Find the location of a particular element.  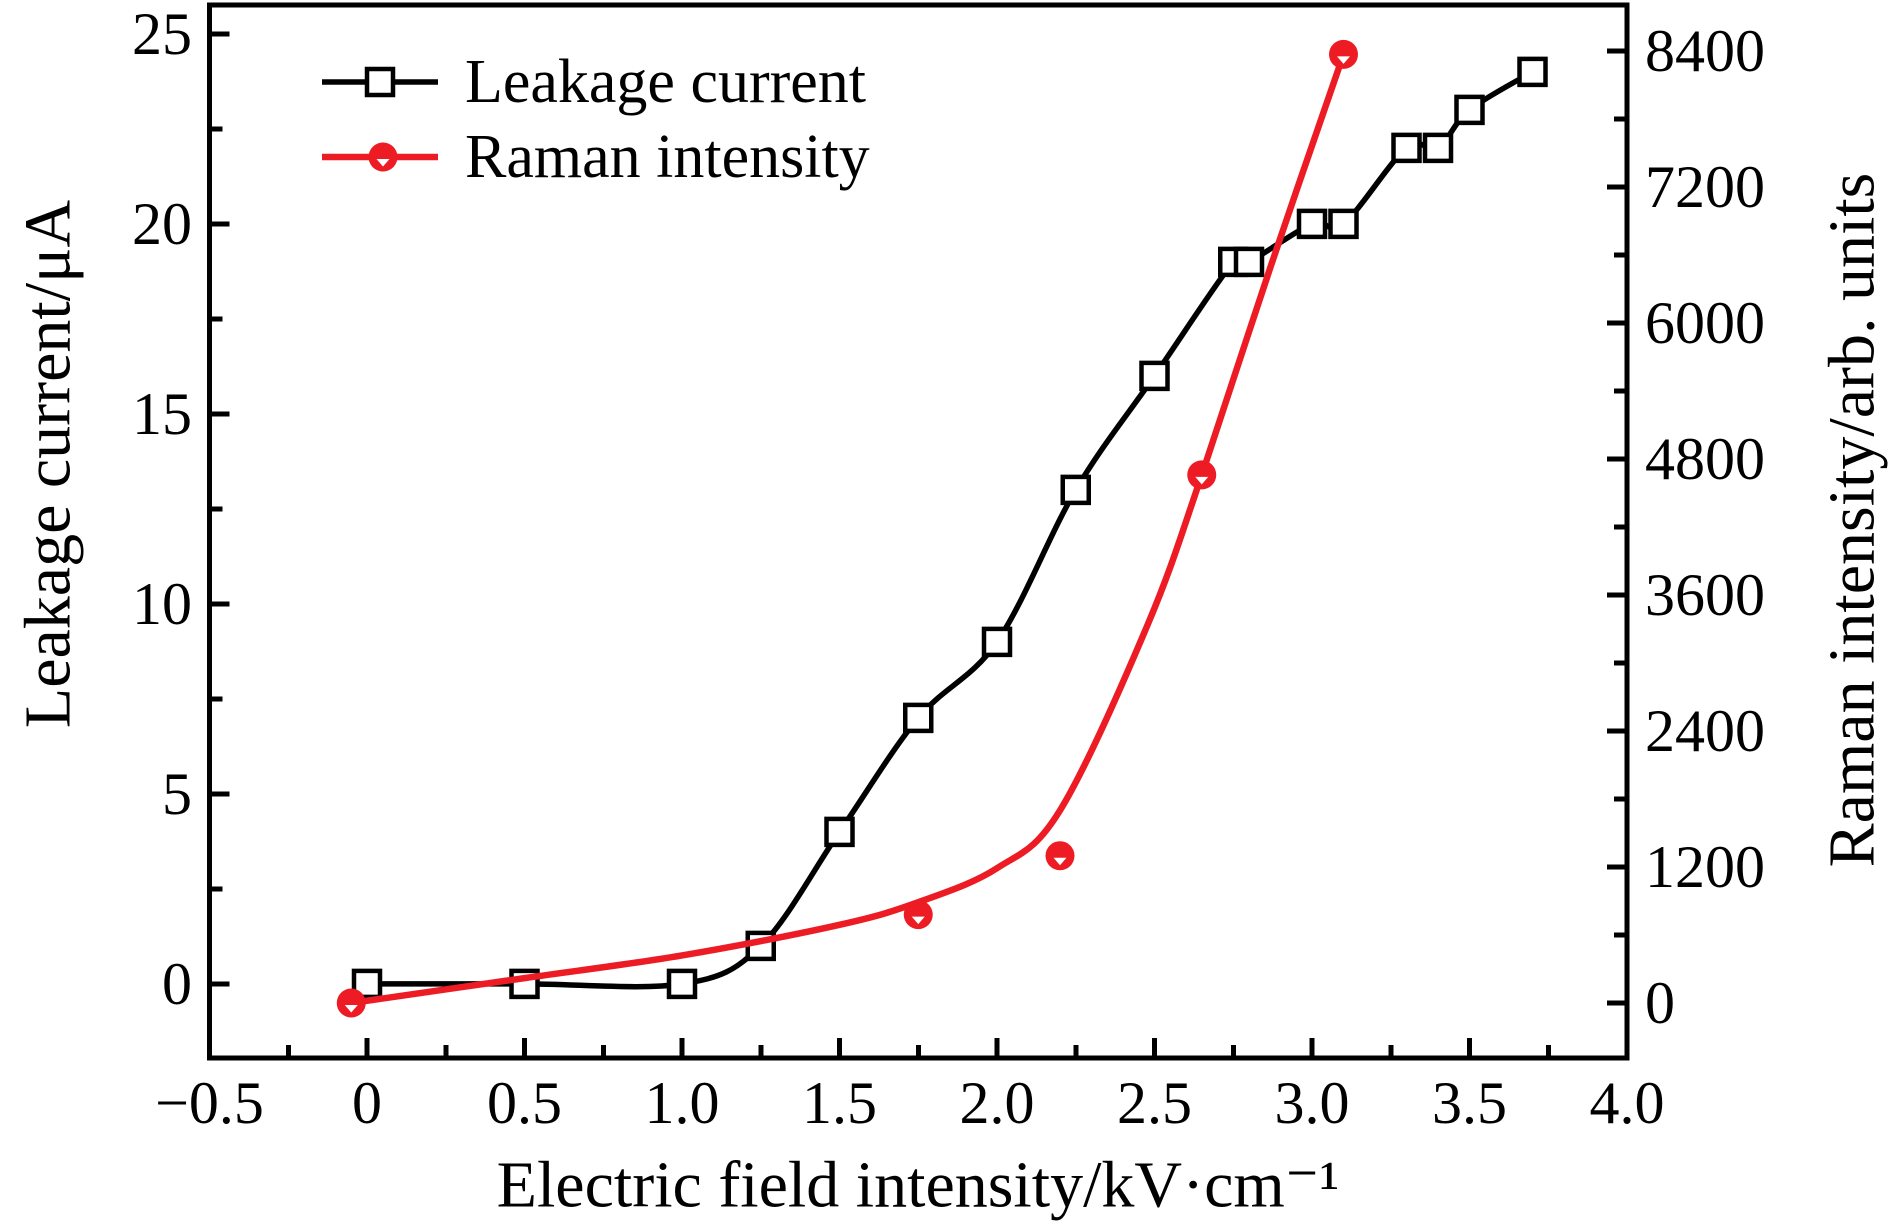

y-right-tick-label: 6000 is located at coordinates (1705, 323).